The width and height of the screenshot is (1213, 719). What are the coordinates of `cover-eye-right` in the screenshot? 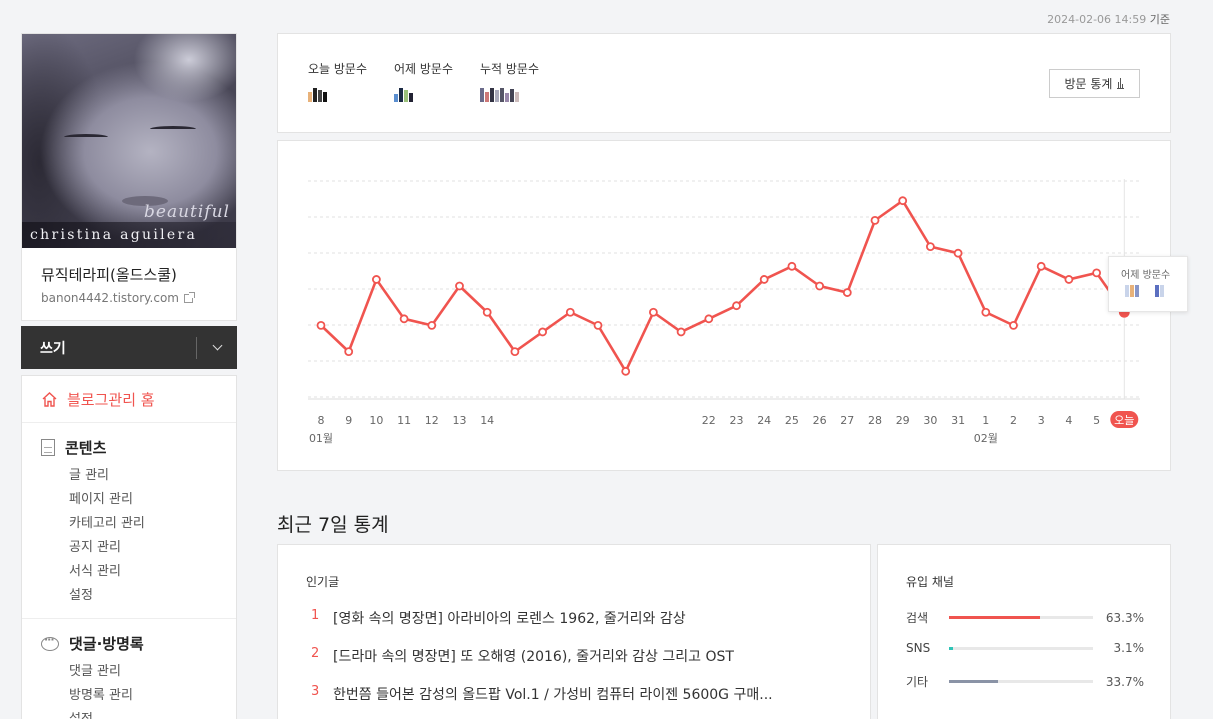 It's located at (173, 129).